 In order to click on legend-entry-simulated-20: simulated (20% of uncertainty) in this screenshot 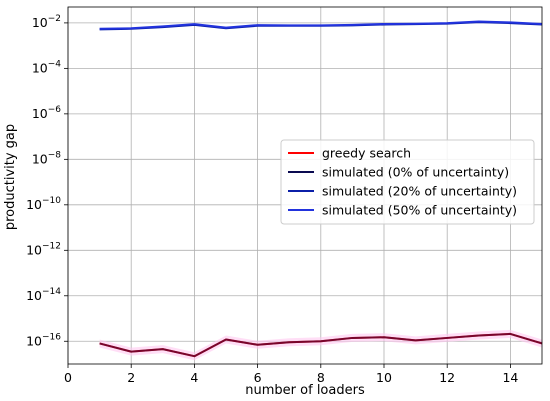, I will do `click(402, 191)`.